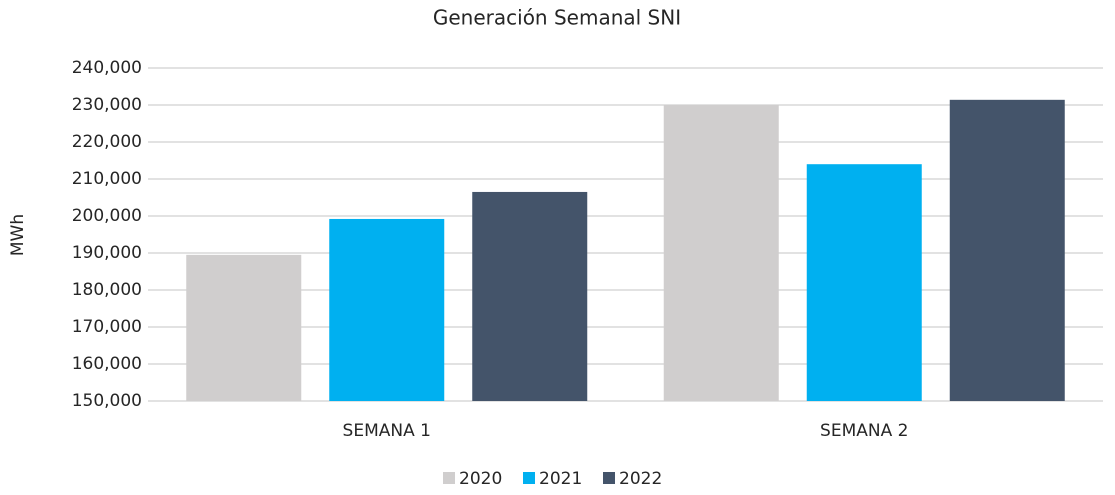 The height and width of the screenshot is (495, 1115). What do you see at coordinates (107, 68) in the screenshot?
I see `y-tick-label: 240,000` at bounding box center [107, 68].